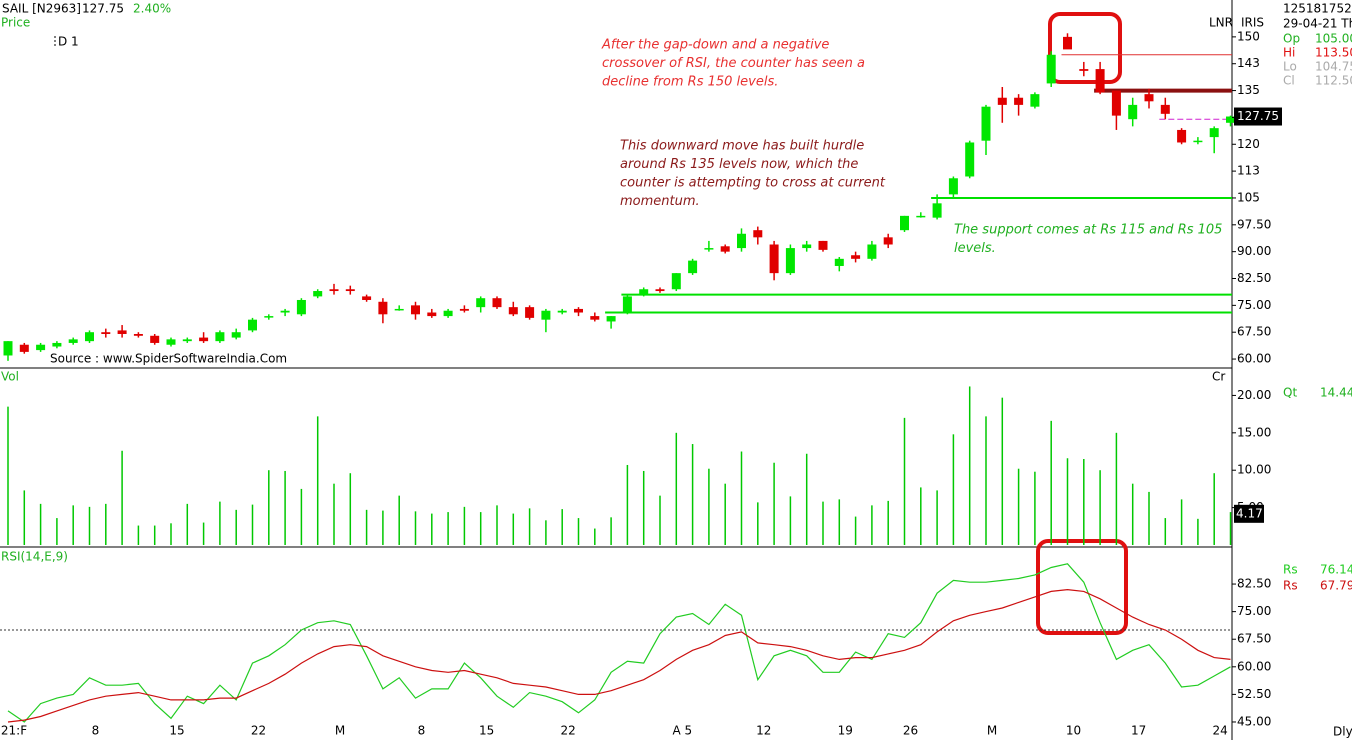  What do you see at coordinates (682, 731) in the screenshot?
I see `x-tick-label: A 5` at bounding box center [682, 731].